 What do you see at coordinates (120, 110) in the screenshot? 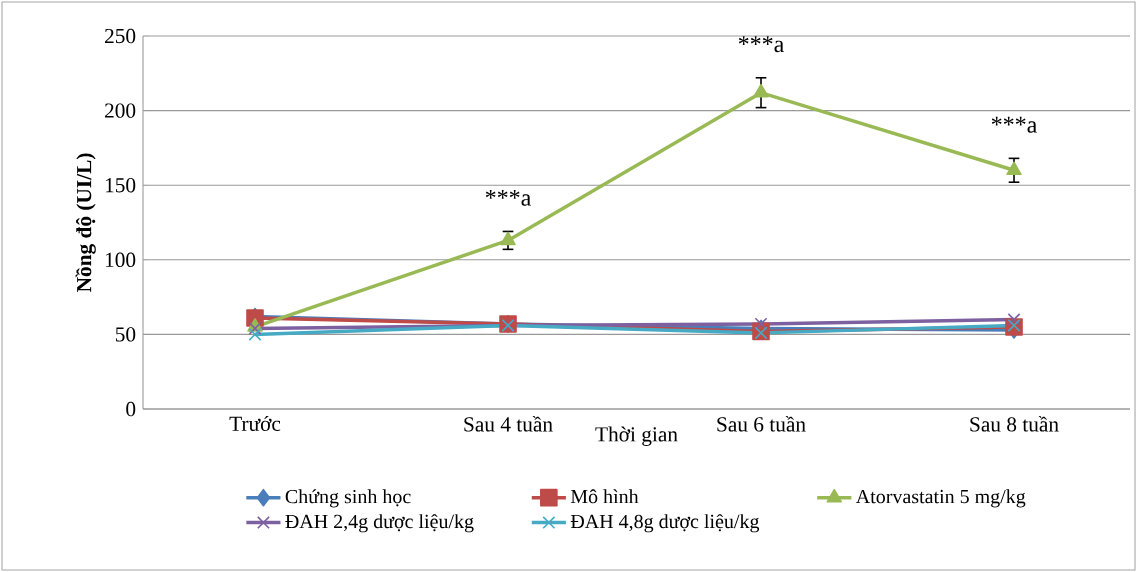
I see `y-tick-label: 200` at bounding box center [120, 110].